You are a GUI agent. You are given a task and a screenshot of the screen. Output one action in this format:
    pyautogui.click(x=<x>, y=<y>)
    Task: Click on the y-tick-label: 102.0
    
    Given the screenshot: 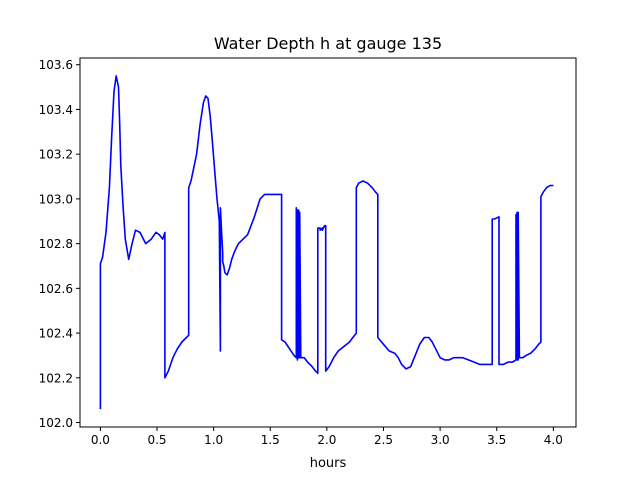 What is the action you would take?
    pyautogui.click(x=56, y=423)
    